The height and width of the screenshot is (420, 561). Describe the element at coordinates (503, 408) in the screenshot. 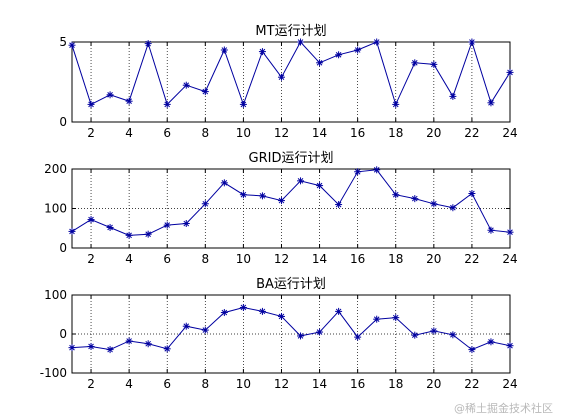

I see `watermark: @稀土掘金技术社区` at that location.